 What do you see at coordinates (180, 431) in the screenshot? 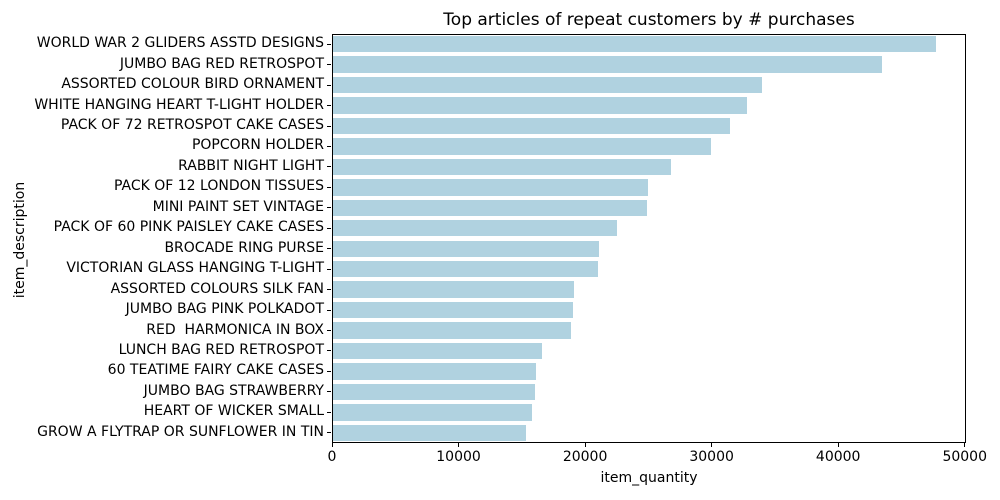
I see `y-tick-label: GROW A FLYTRAP OR SUNFLOWER IN TIN` at bounding box center [180, 431].